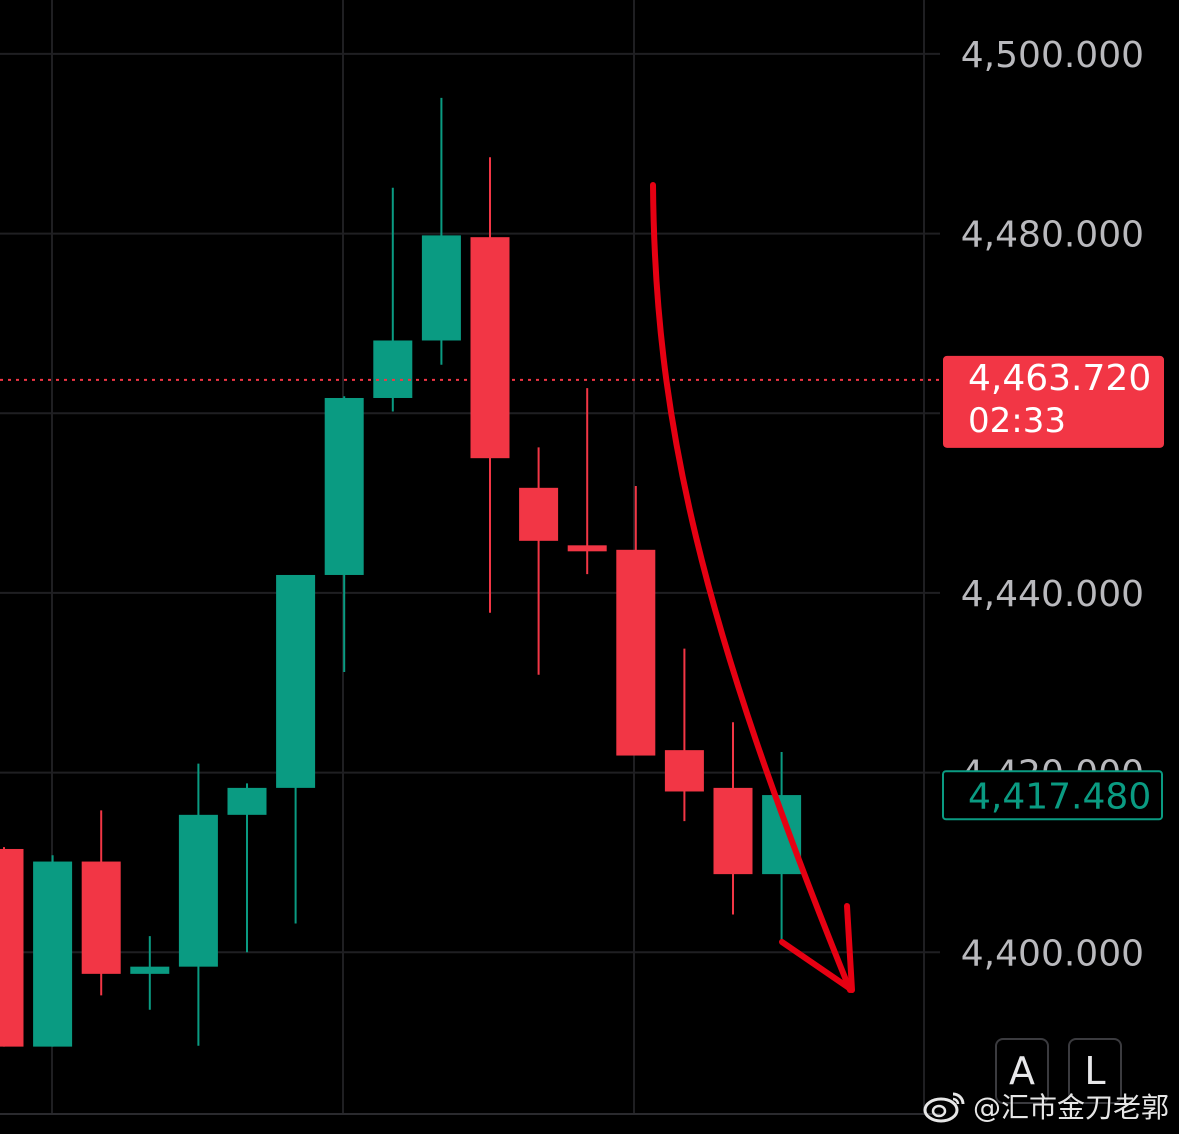  I want to click on trend-arrow-head, so click(817, 948).